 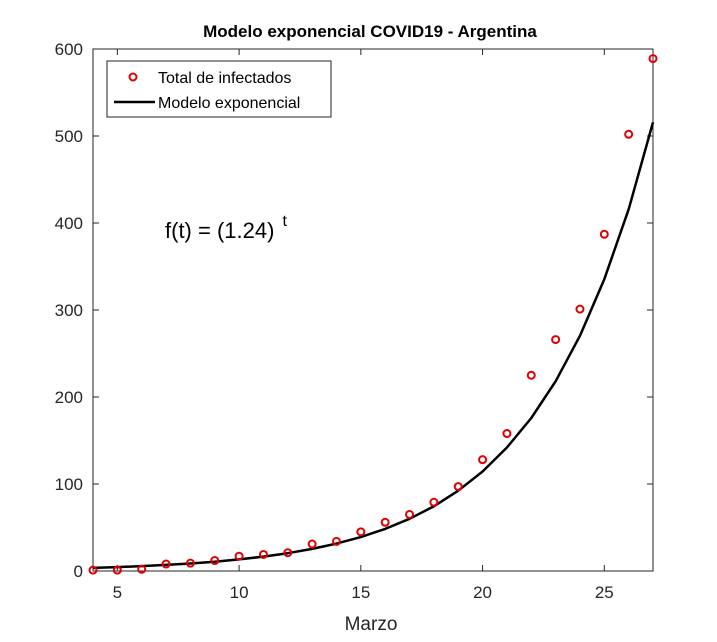 I want to click on x-tick-label: 5, so click(x=117, y=592).